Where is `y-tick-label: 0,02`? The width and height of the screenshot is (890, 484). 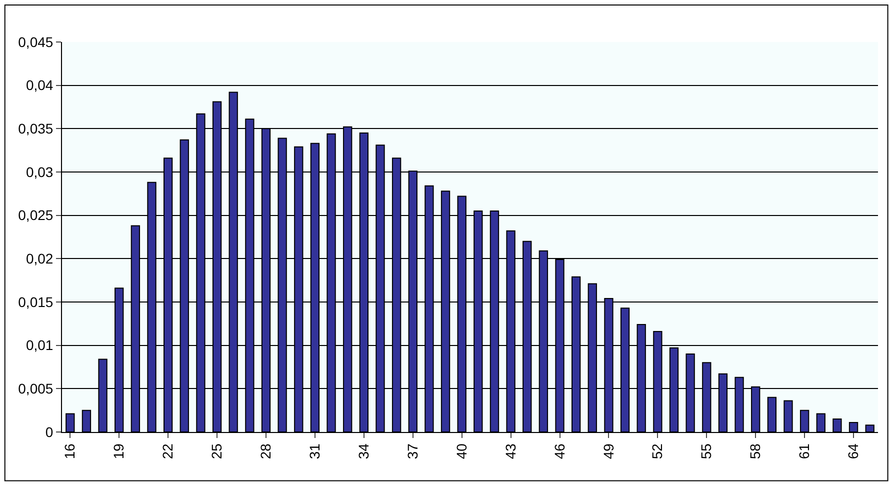
y-tick-label: 0,02 is located at coordinates (40, 258).